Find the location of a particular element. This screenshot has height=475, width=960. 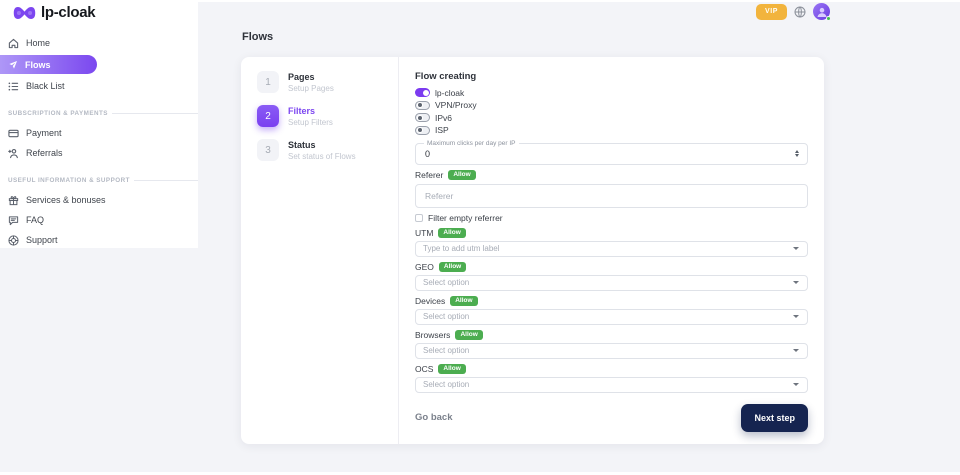

browsers-select: Select option is located at coordinates (611, 350).